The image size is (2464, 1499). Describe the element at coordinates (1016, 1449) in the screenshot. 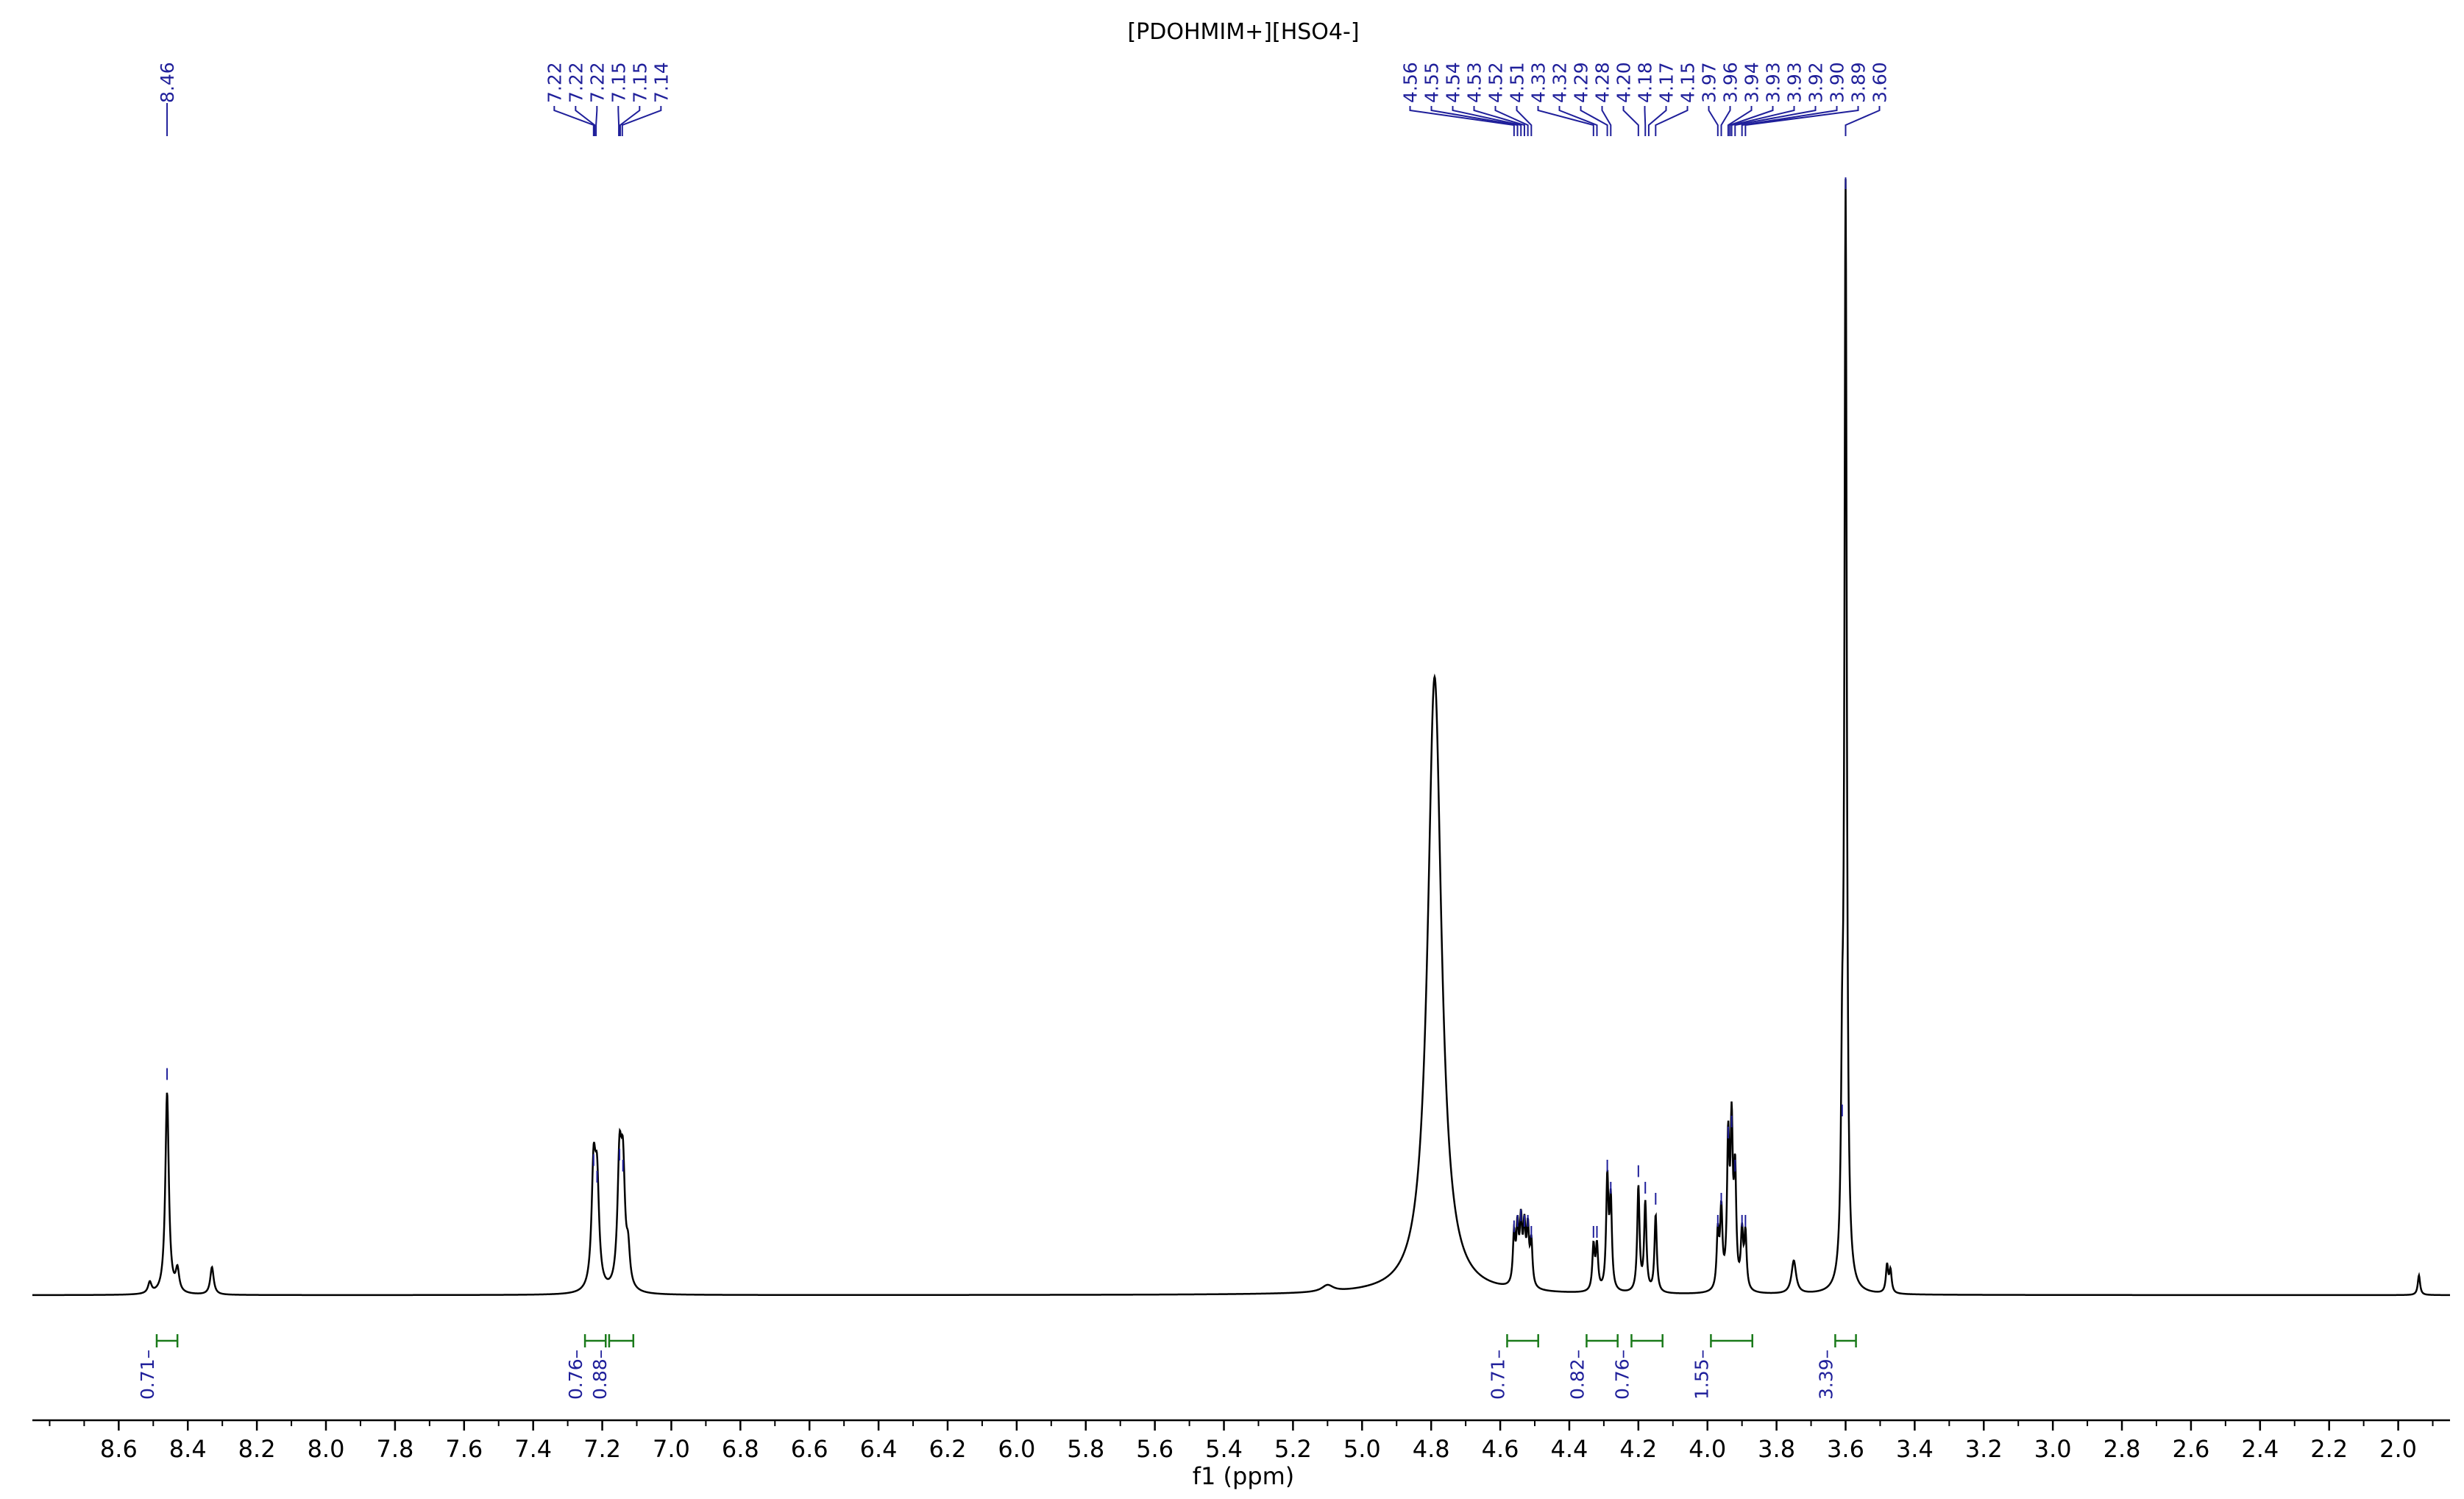

I see `x-tick-label: 6.0` at that location.